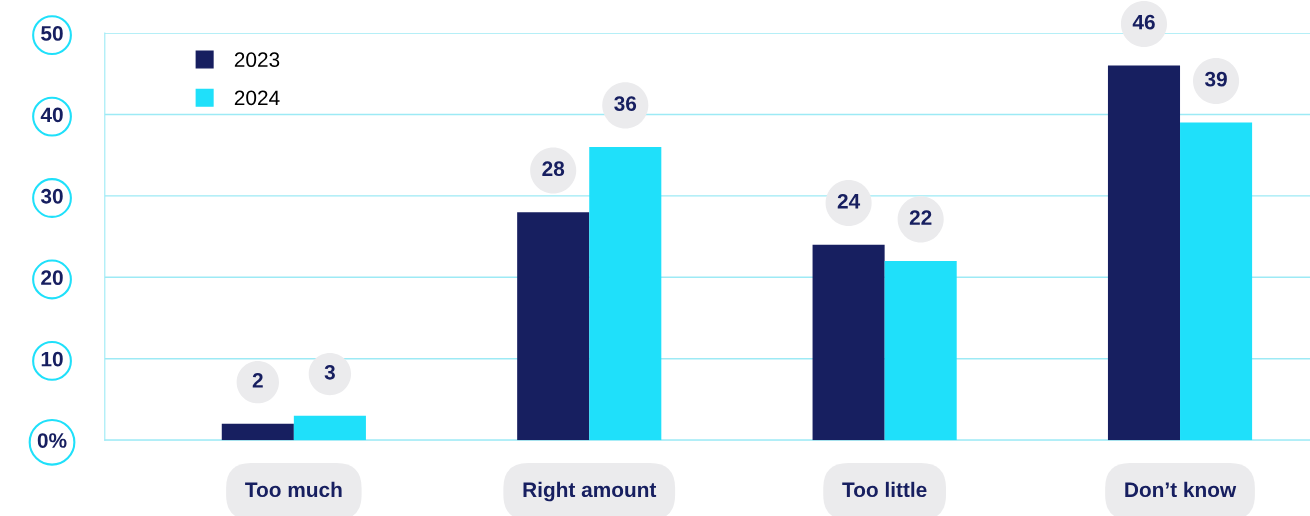  I want to click on data-label: 24, so click(849, 201).